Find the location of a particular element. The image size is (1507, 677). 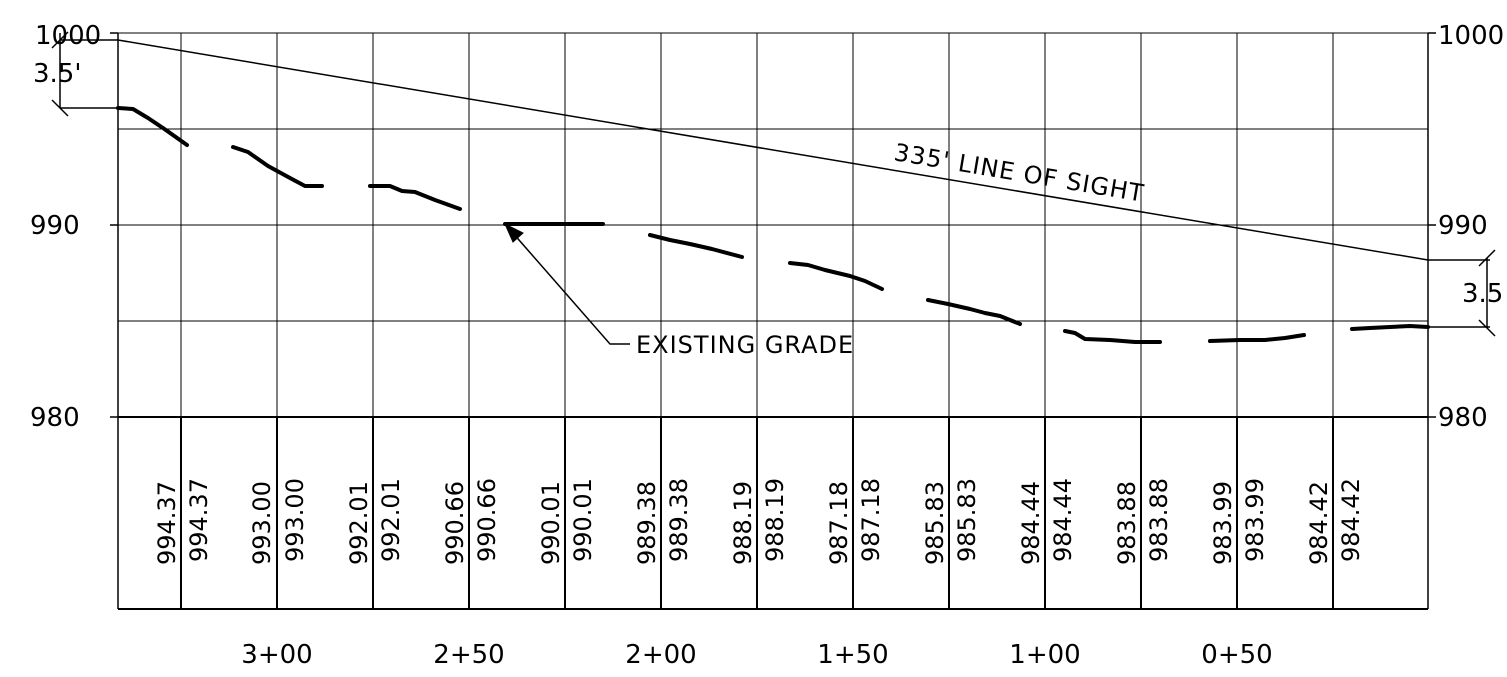

existing-grade-callout is located at coordinates (567, 284).